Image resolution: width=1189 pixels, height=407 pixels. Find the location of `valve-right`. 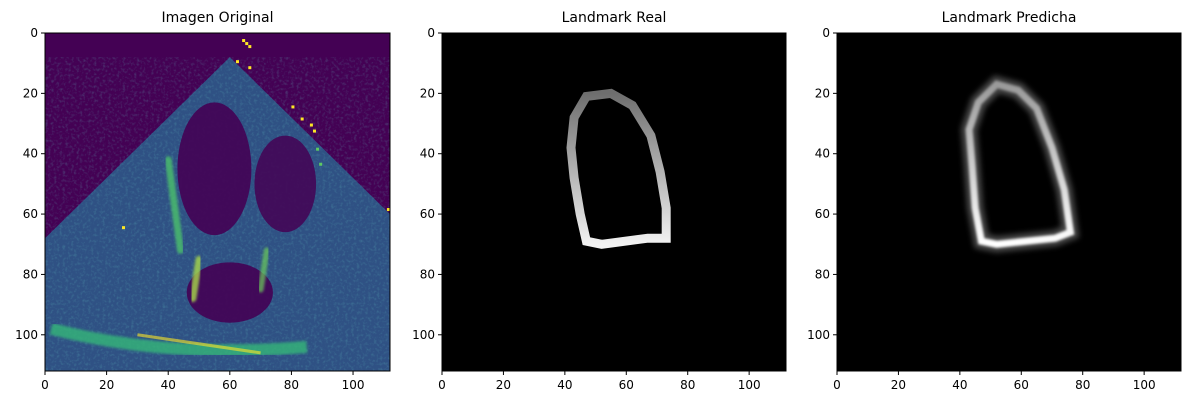

valve-right is located at coordinates (263, 270).